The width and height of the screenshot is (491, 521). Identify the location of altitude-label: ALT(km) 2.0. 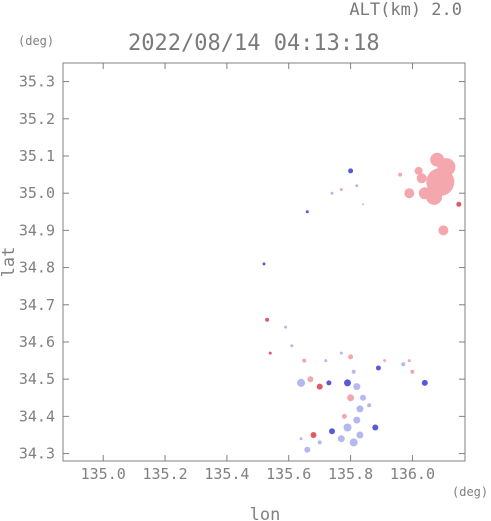
(405, 10).